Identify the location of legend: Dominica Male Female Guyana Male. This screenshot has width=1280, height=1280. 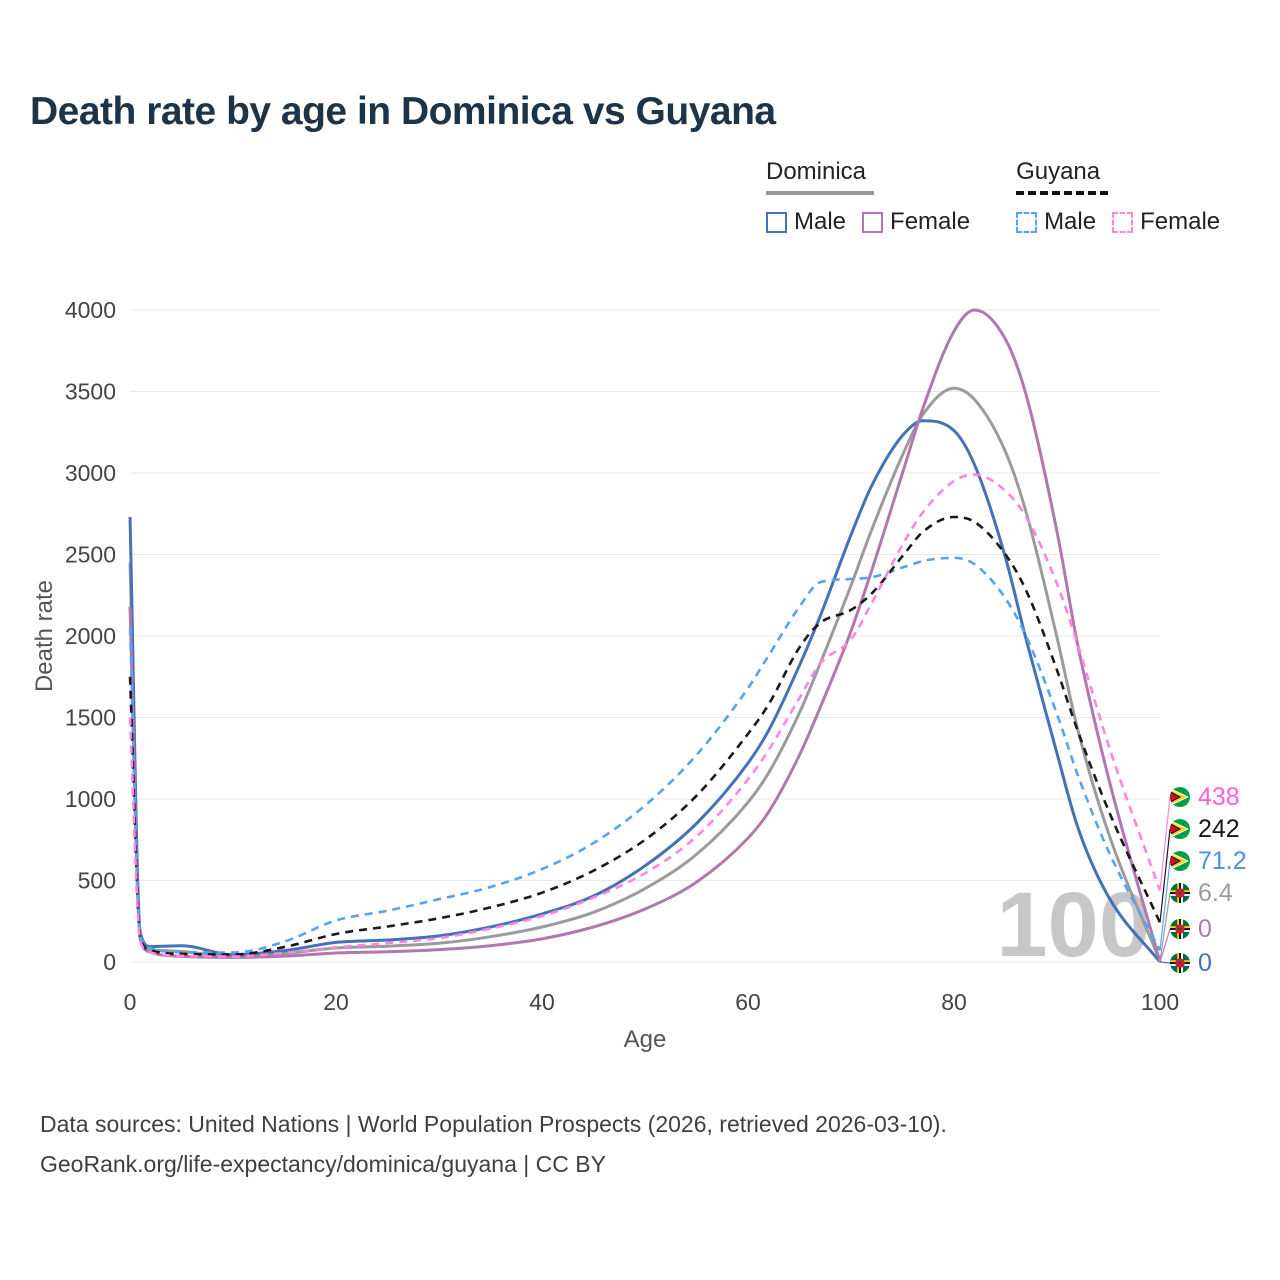
(993, 197).